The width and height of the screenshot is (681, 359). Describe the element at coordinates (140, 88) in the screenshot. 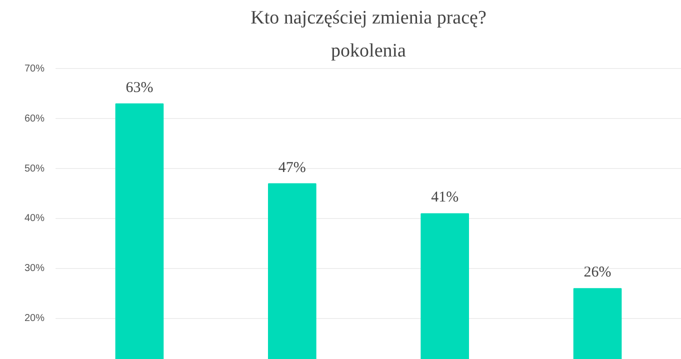

I see `data-label: 63%` at that location.